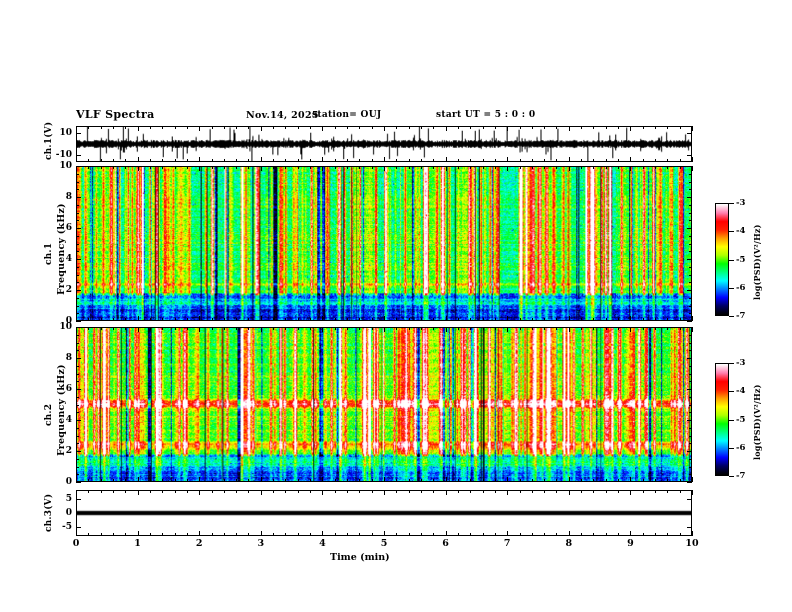  What do you see at coordinates (77, 236) in the screenshot?
I see `ytick-ch1spec-5.5` at bounding box center [77, 236].